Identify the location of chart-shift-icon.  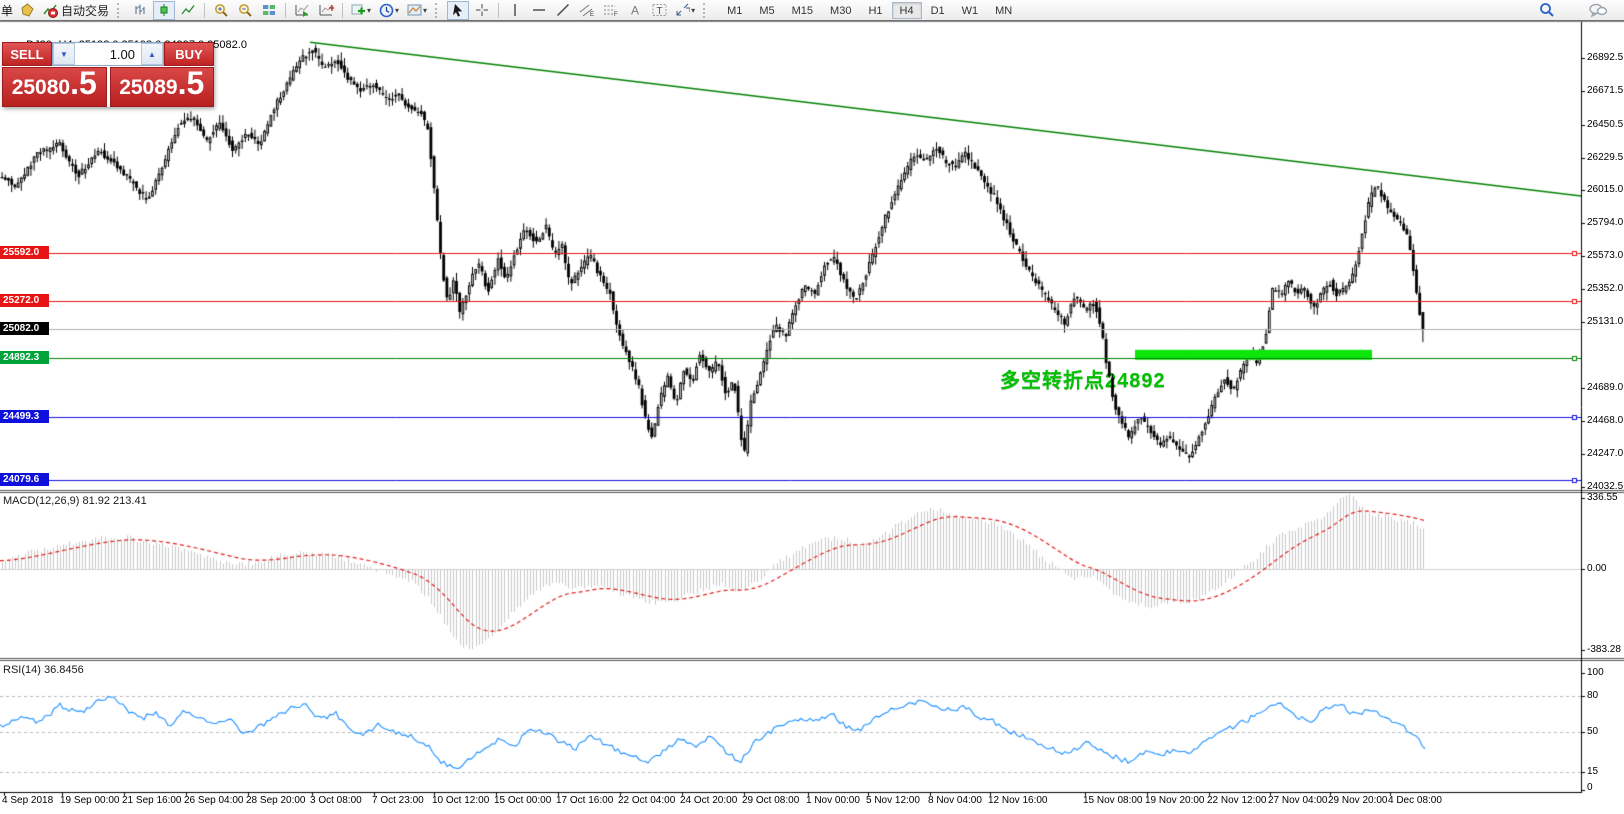
(326, 10).